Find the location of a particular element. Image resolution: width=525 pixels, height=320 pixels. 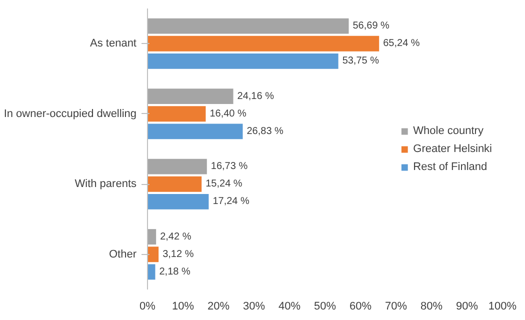

data-label: 65,24 % is located at coordinates (401, 44).